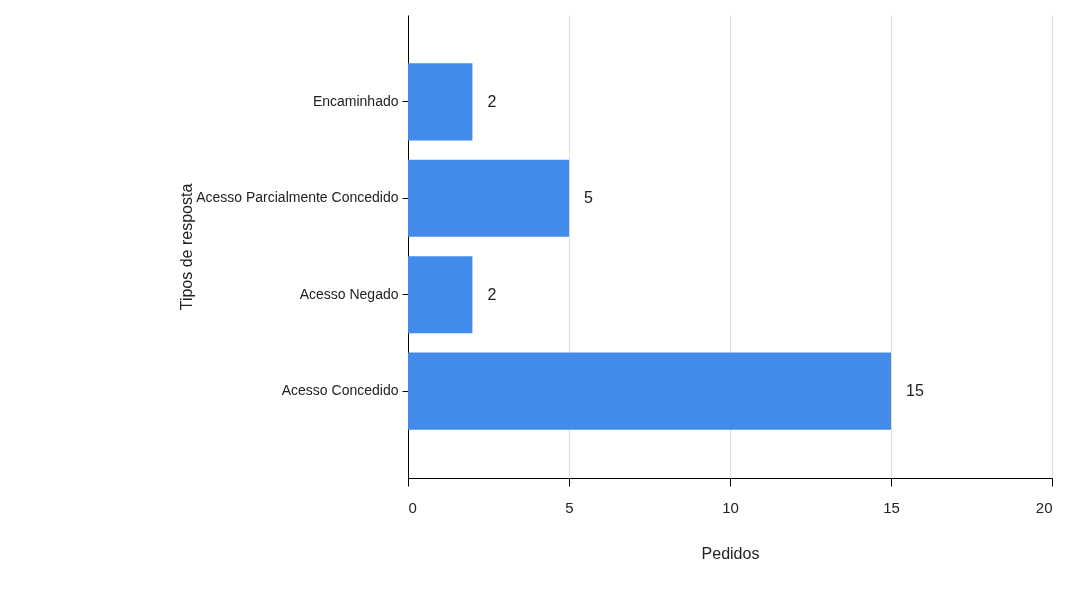  I want to click on x-tick-label: 15, so click(891, 507).